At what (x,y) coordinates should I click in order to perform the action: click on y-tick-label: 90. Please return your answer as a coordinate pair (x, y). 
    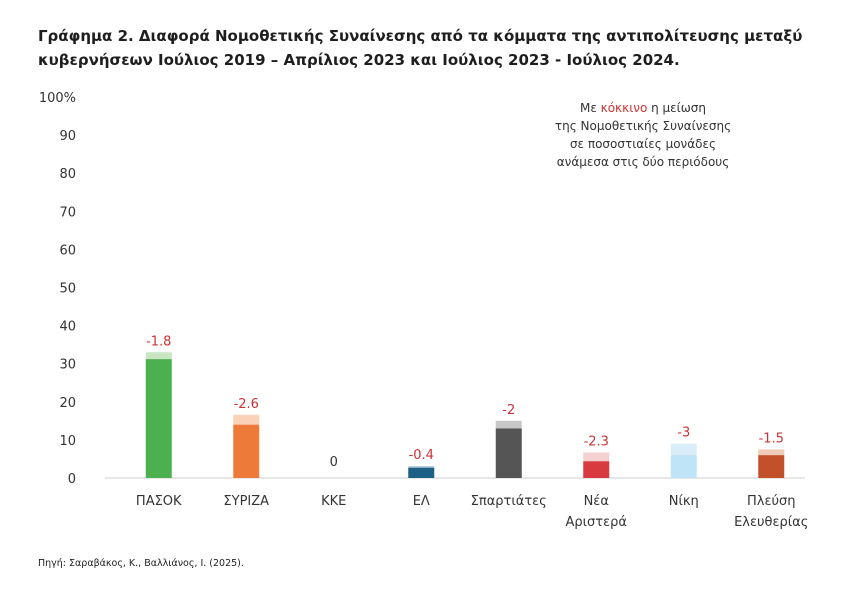
    Looking at the image, I should click on (67, 136).